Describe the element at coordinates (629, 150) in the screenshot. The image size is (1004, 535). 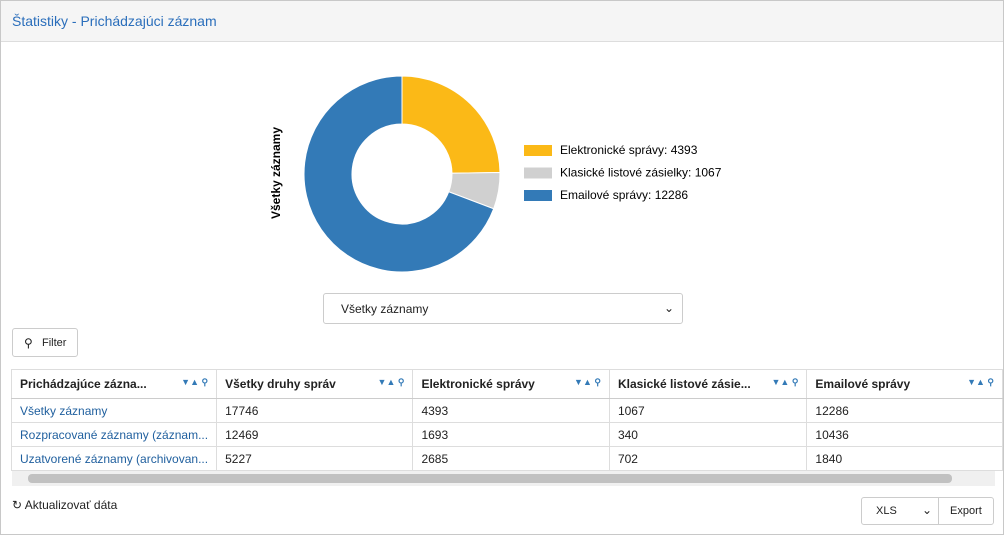
I see `legend-label: Elektronické správy: 4393` at that location.